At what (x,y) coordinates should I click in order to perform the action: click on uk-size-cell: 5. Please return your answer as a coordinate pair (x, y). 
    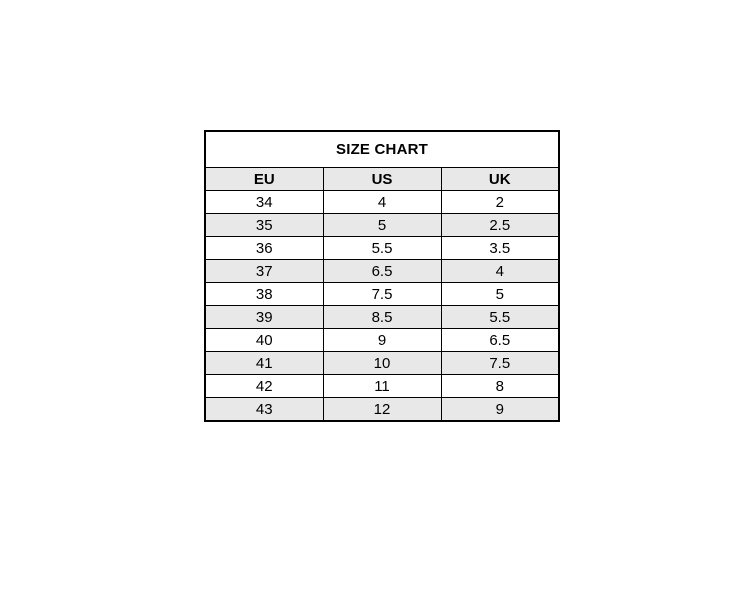
    Looking at the image, I should click on (500, 294).